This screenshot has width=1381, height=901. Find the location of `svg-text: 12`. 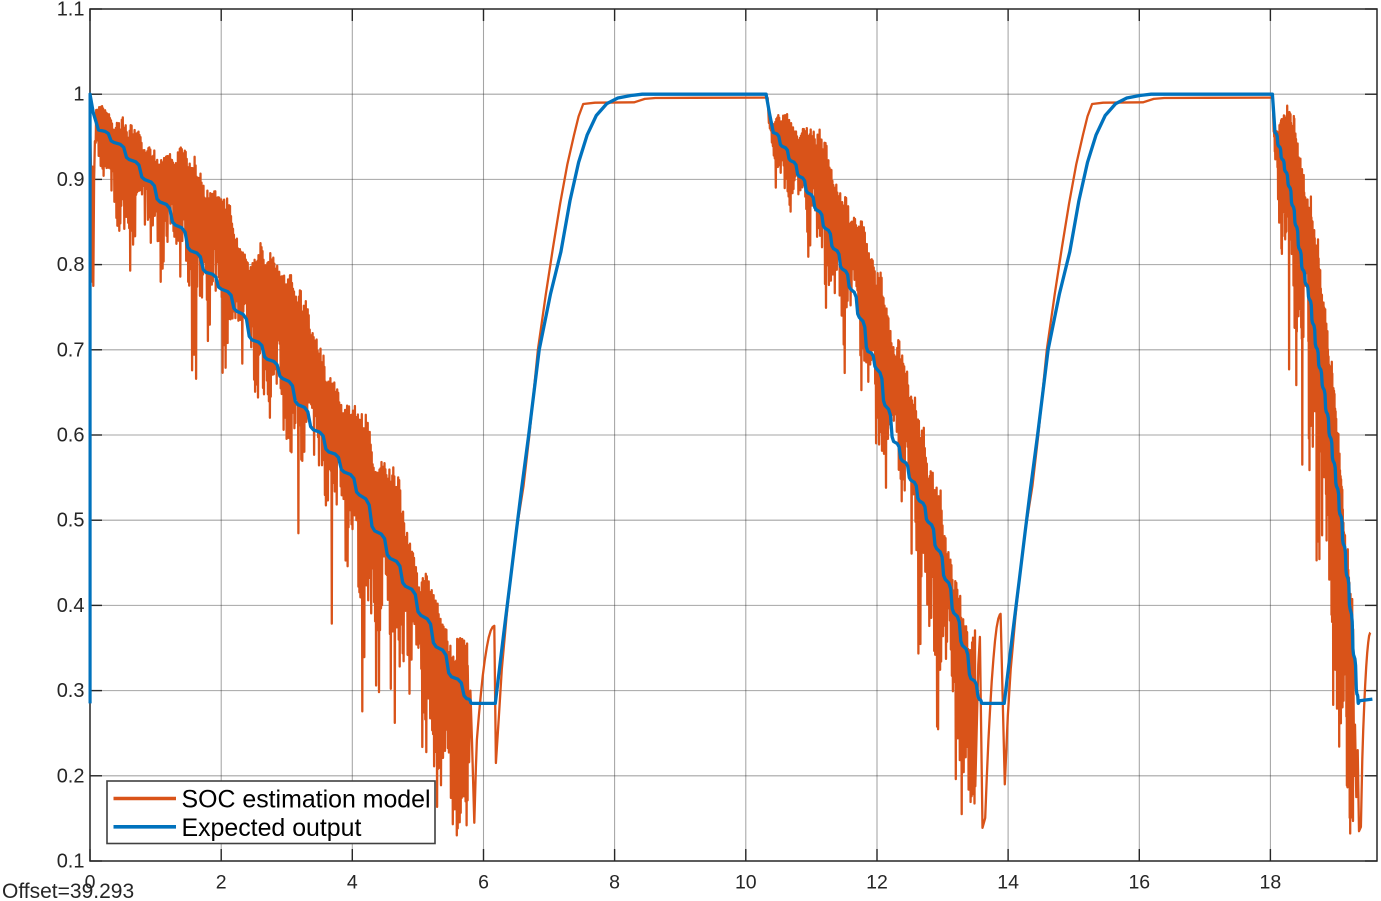

svg-text: 12 is located at coordinates (877, 883).